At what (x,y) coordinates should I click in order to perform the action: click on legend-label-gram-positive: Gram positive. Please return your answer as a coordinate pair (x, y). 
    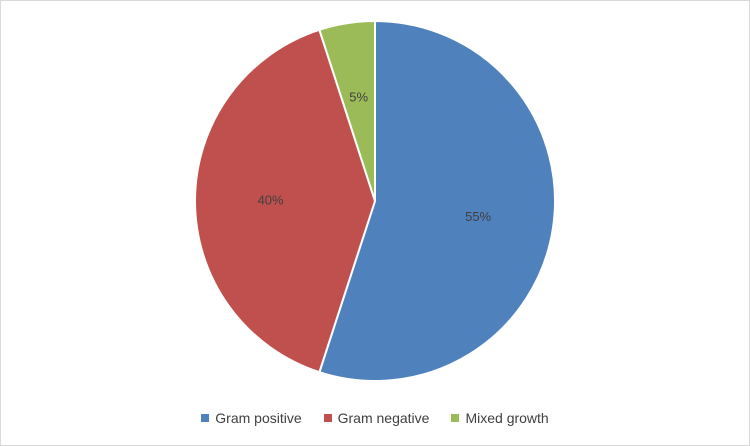
    Looking at the image, I should click on (258, 418).